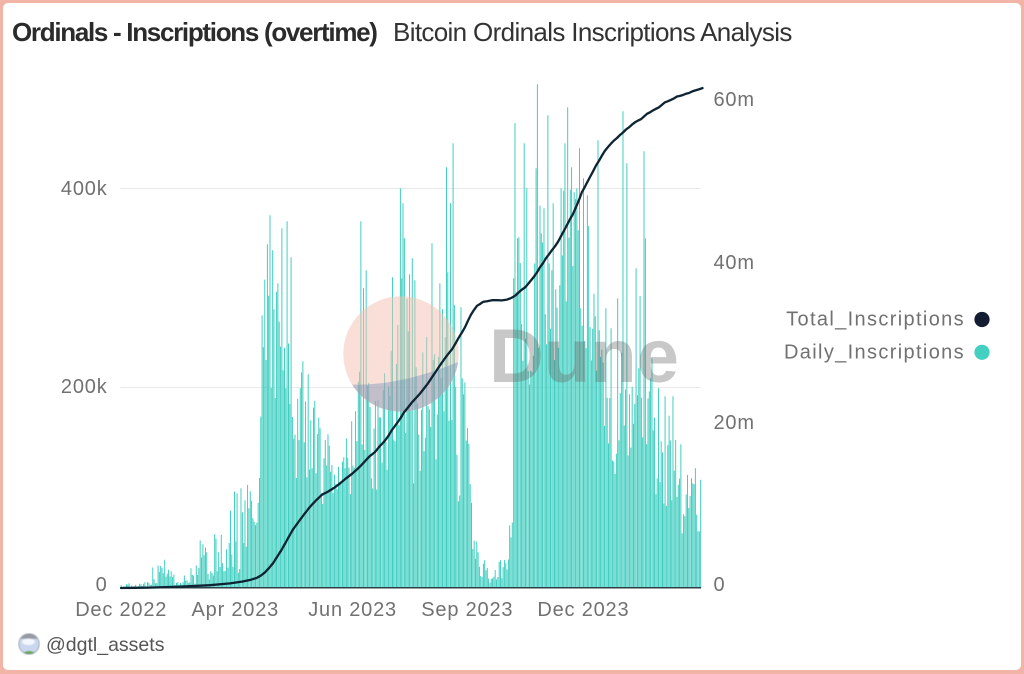 Image resolution: width=1024 pixels, height=674 pixels. I want to click on svg-text: 20m, so click(734, 423).